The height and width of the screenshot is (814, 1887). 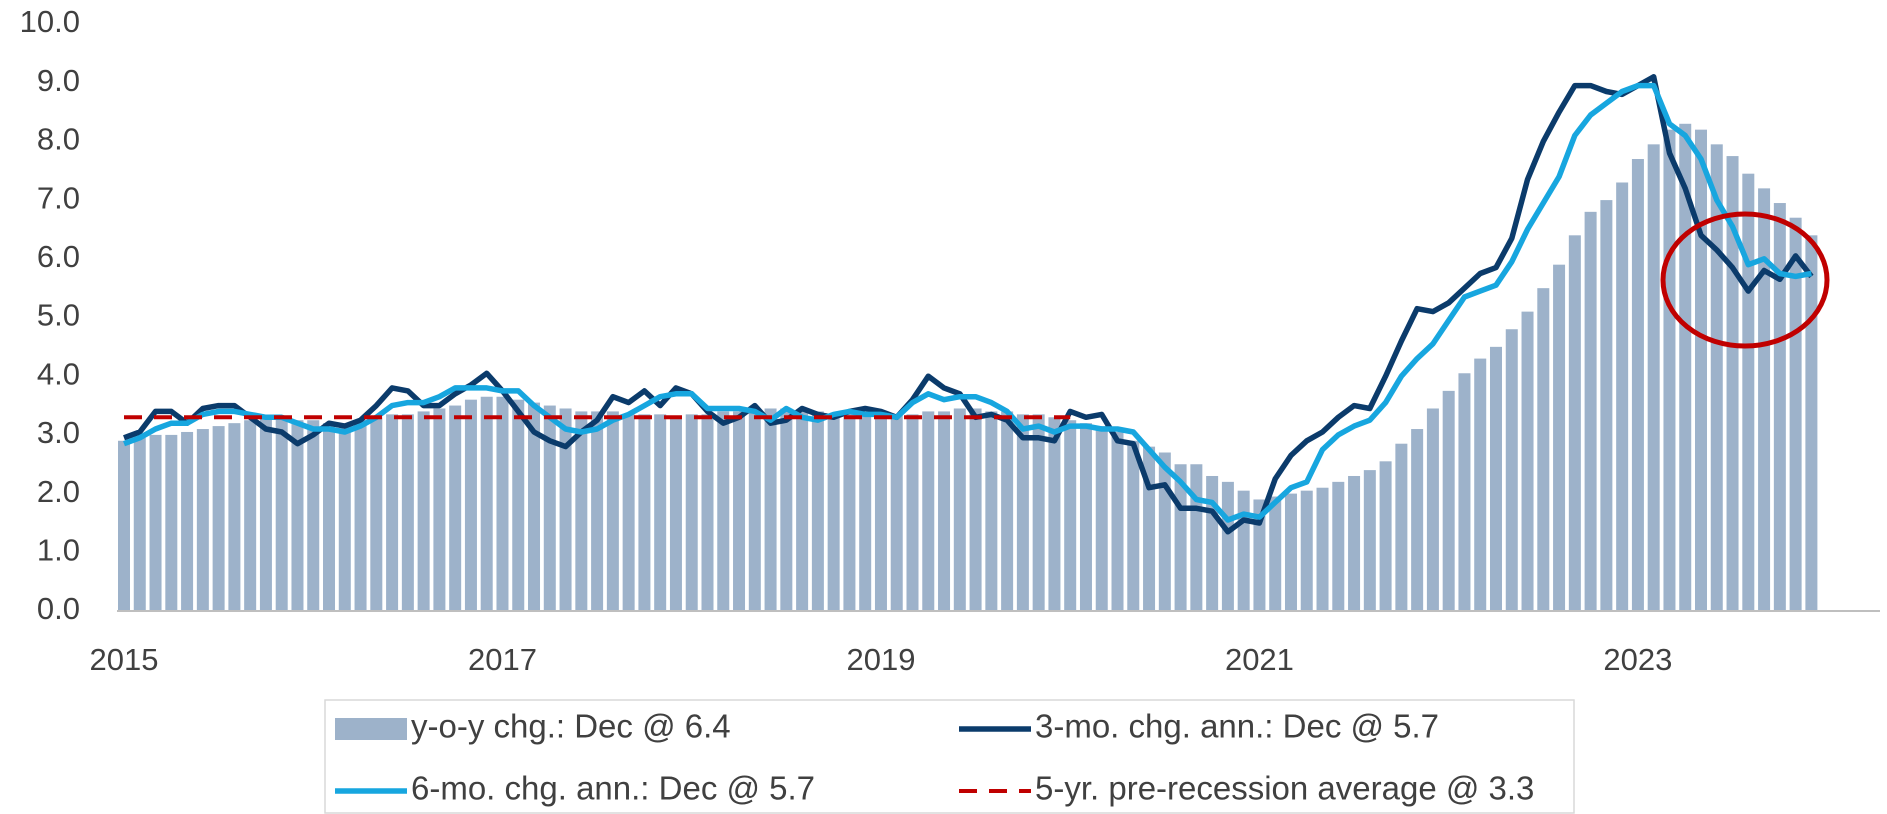 I want to click on legend-label: 6-mo. chg. ann.: Dec @ 5.7, so click(x=613, y=788).